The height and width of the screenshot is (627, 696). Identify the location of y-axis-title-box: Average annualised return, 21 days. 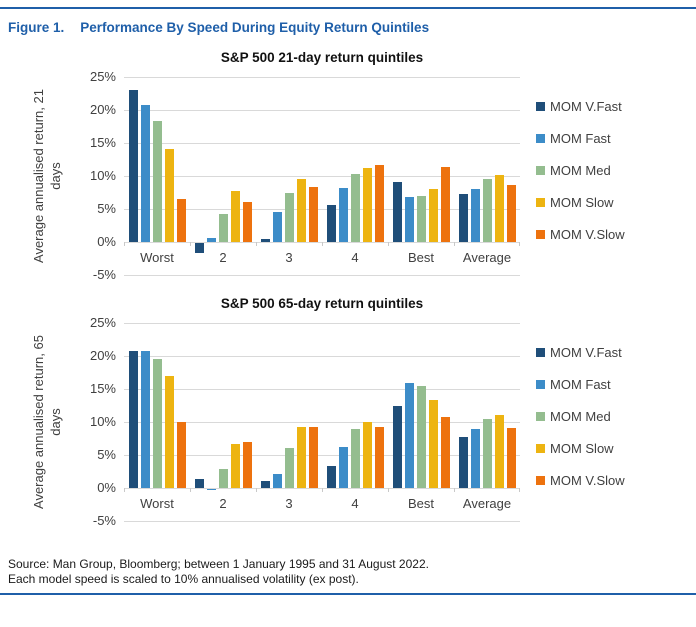
(48, 176).